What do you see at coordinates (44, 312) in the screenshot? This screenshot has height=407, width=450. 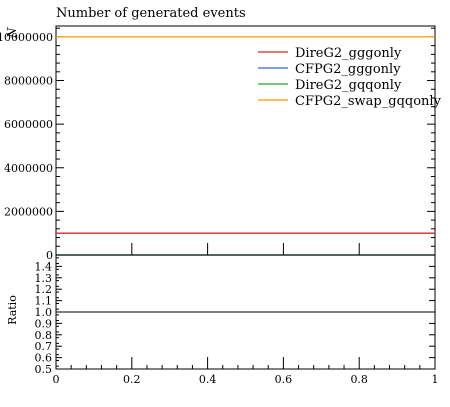 I see `ratio-y-tick-label: 1.0` at bounding box center [44, 312].